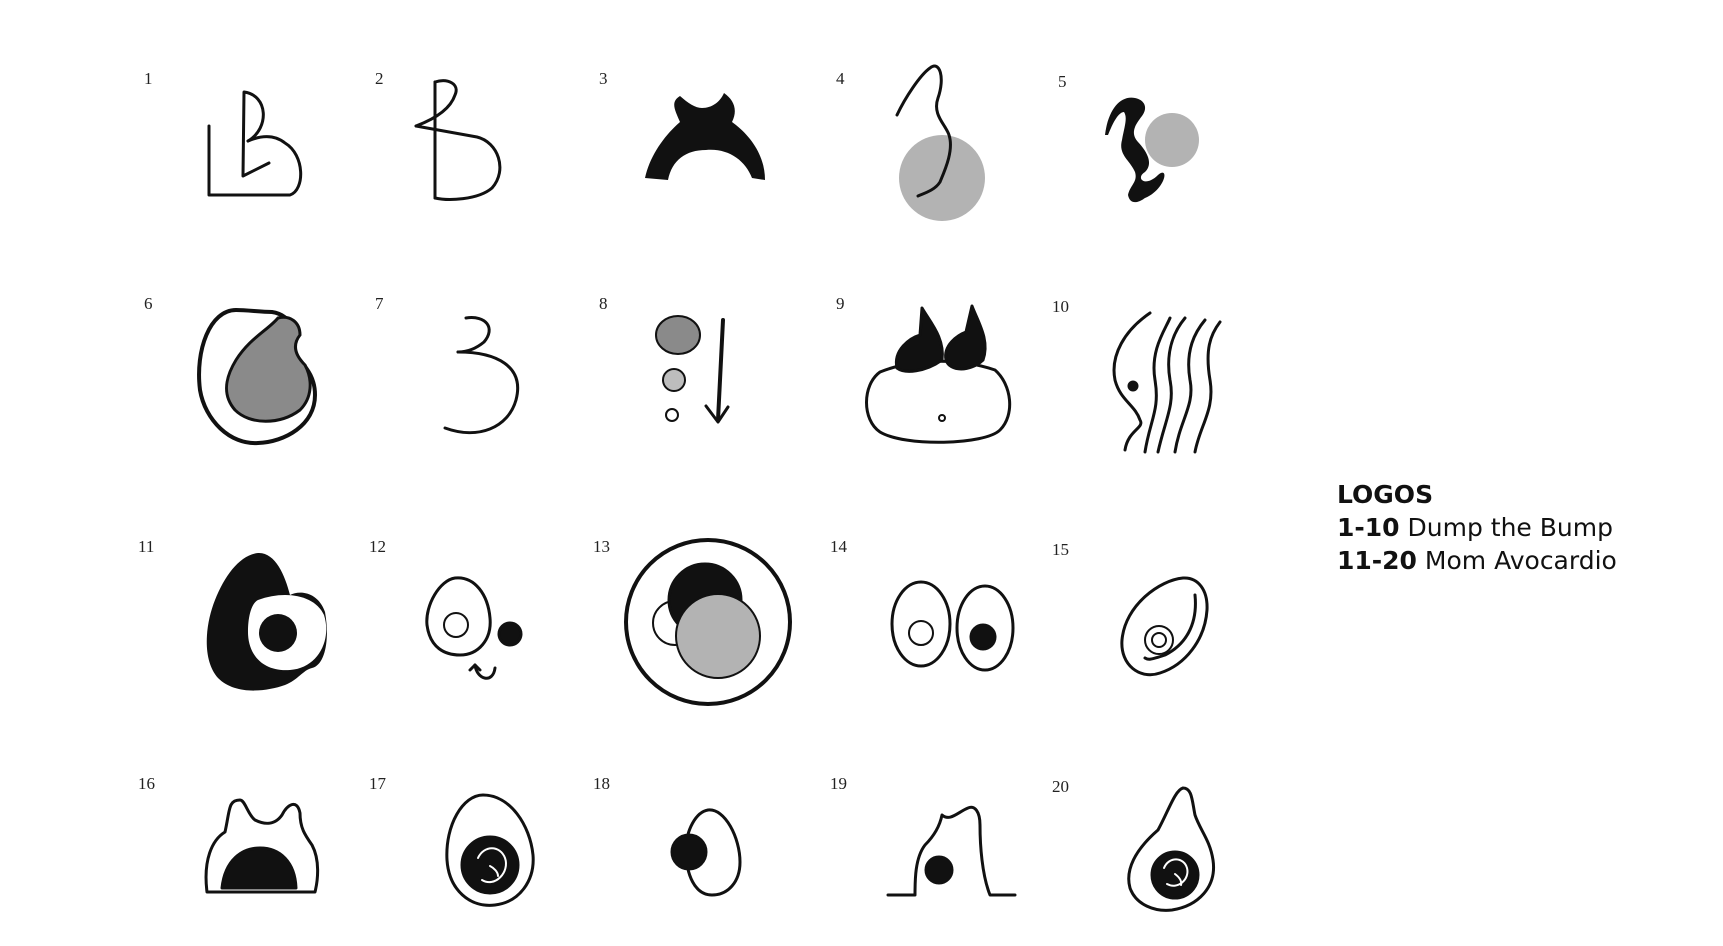 The width and height of the screenshot is (1723, 946). What do you see at coordinates (490, 850) in the screenshot?
I see `avocado-baby-icon` at bounding box center [490, 850].